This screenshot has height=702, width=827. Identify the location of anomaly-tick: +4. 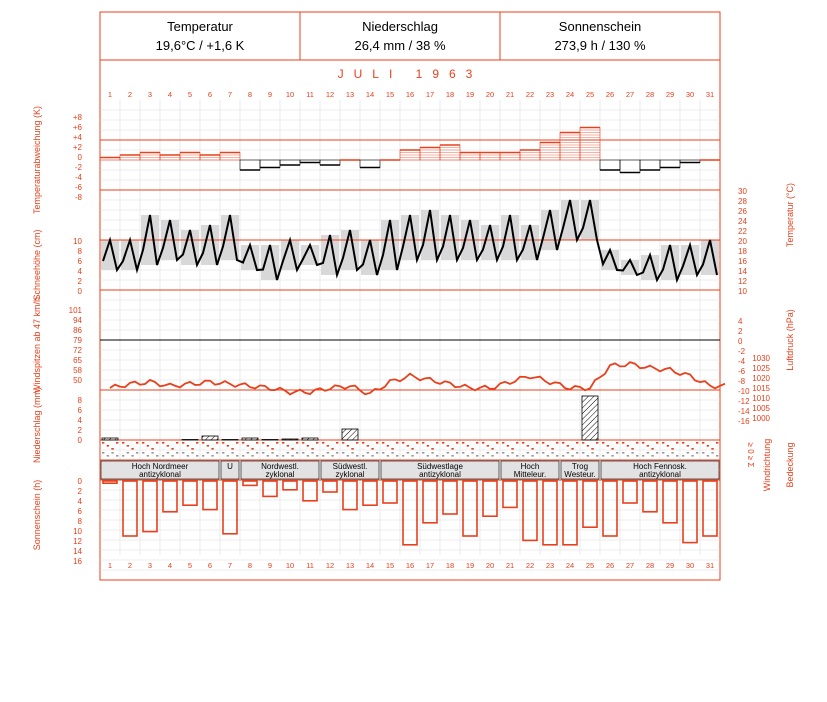
(78, 137).